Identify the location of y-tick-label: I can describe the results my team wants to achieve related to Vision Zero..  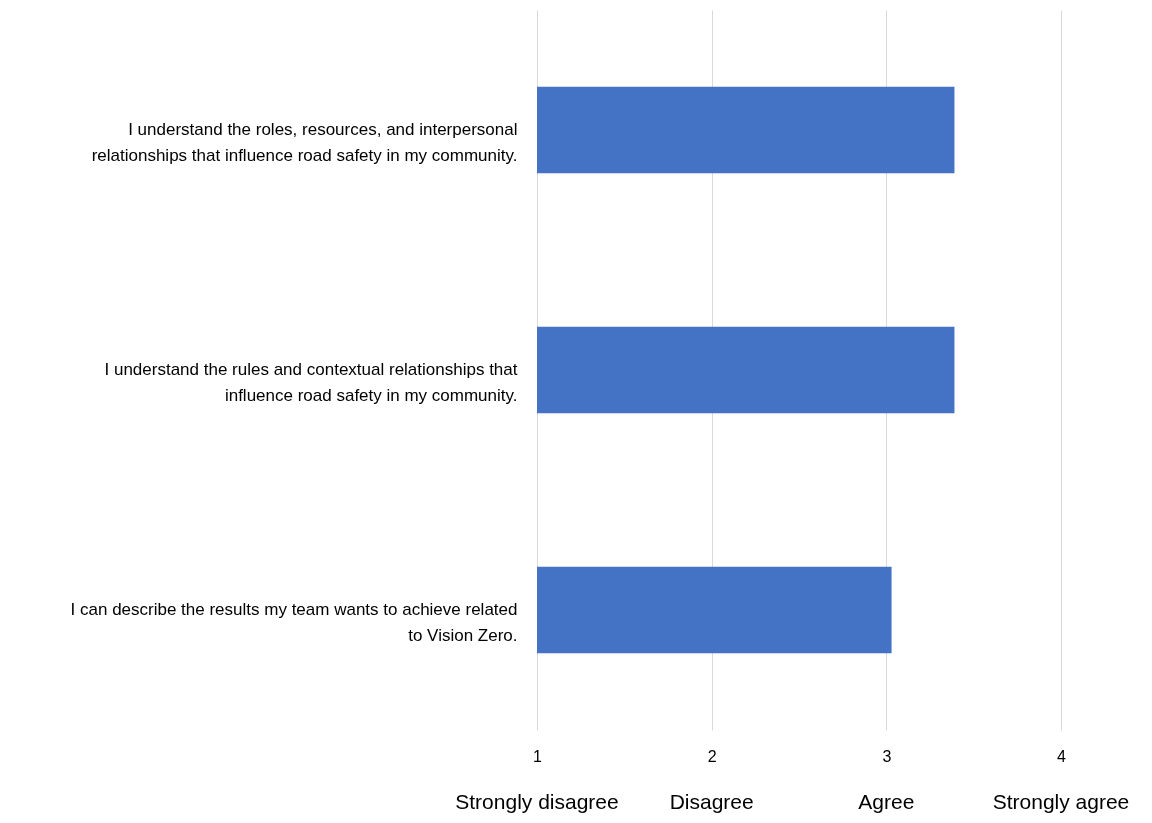
(294, 622).